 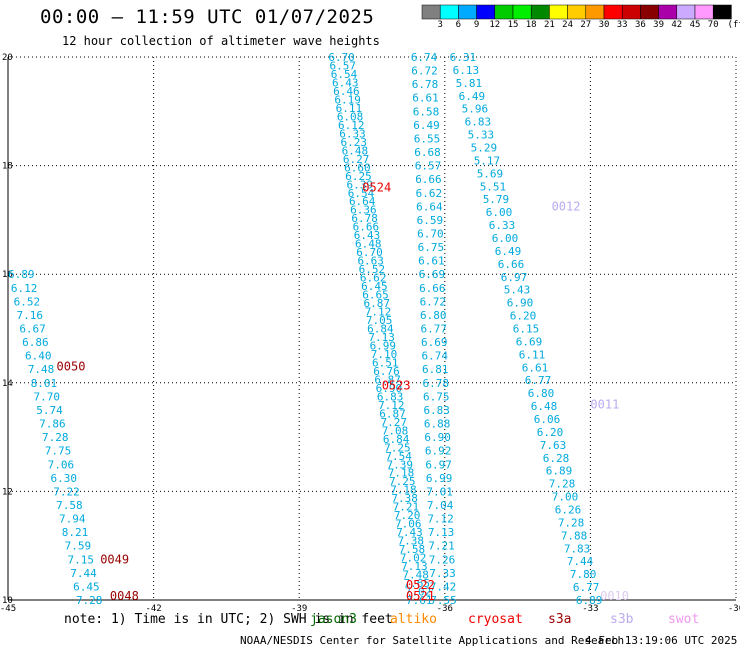 What do you see at coordinates (695, 25) in the screenshot?
I see `colorbar-tick-label: 45` at bounding box center [695, 25].